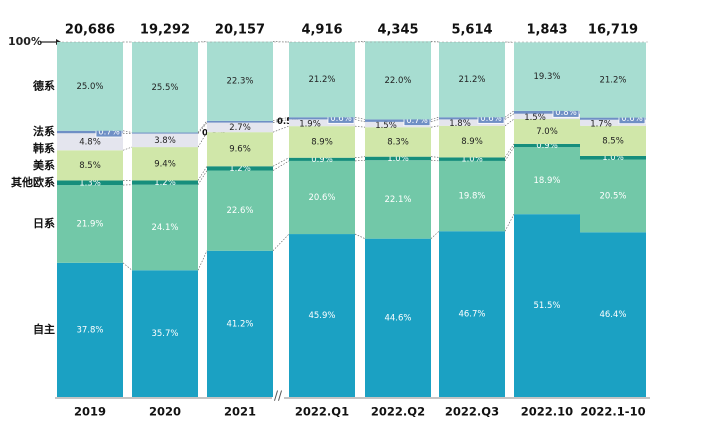 The width and height of the screenshot is (703, 429). Describe the element at coordinates (613, 158) in the screenshot. I see `data-label: 1.0%` at that location.